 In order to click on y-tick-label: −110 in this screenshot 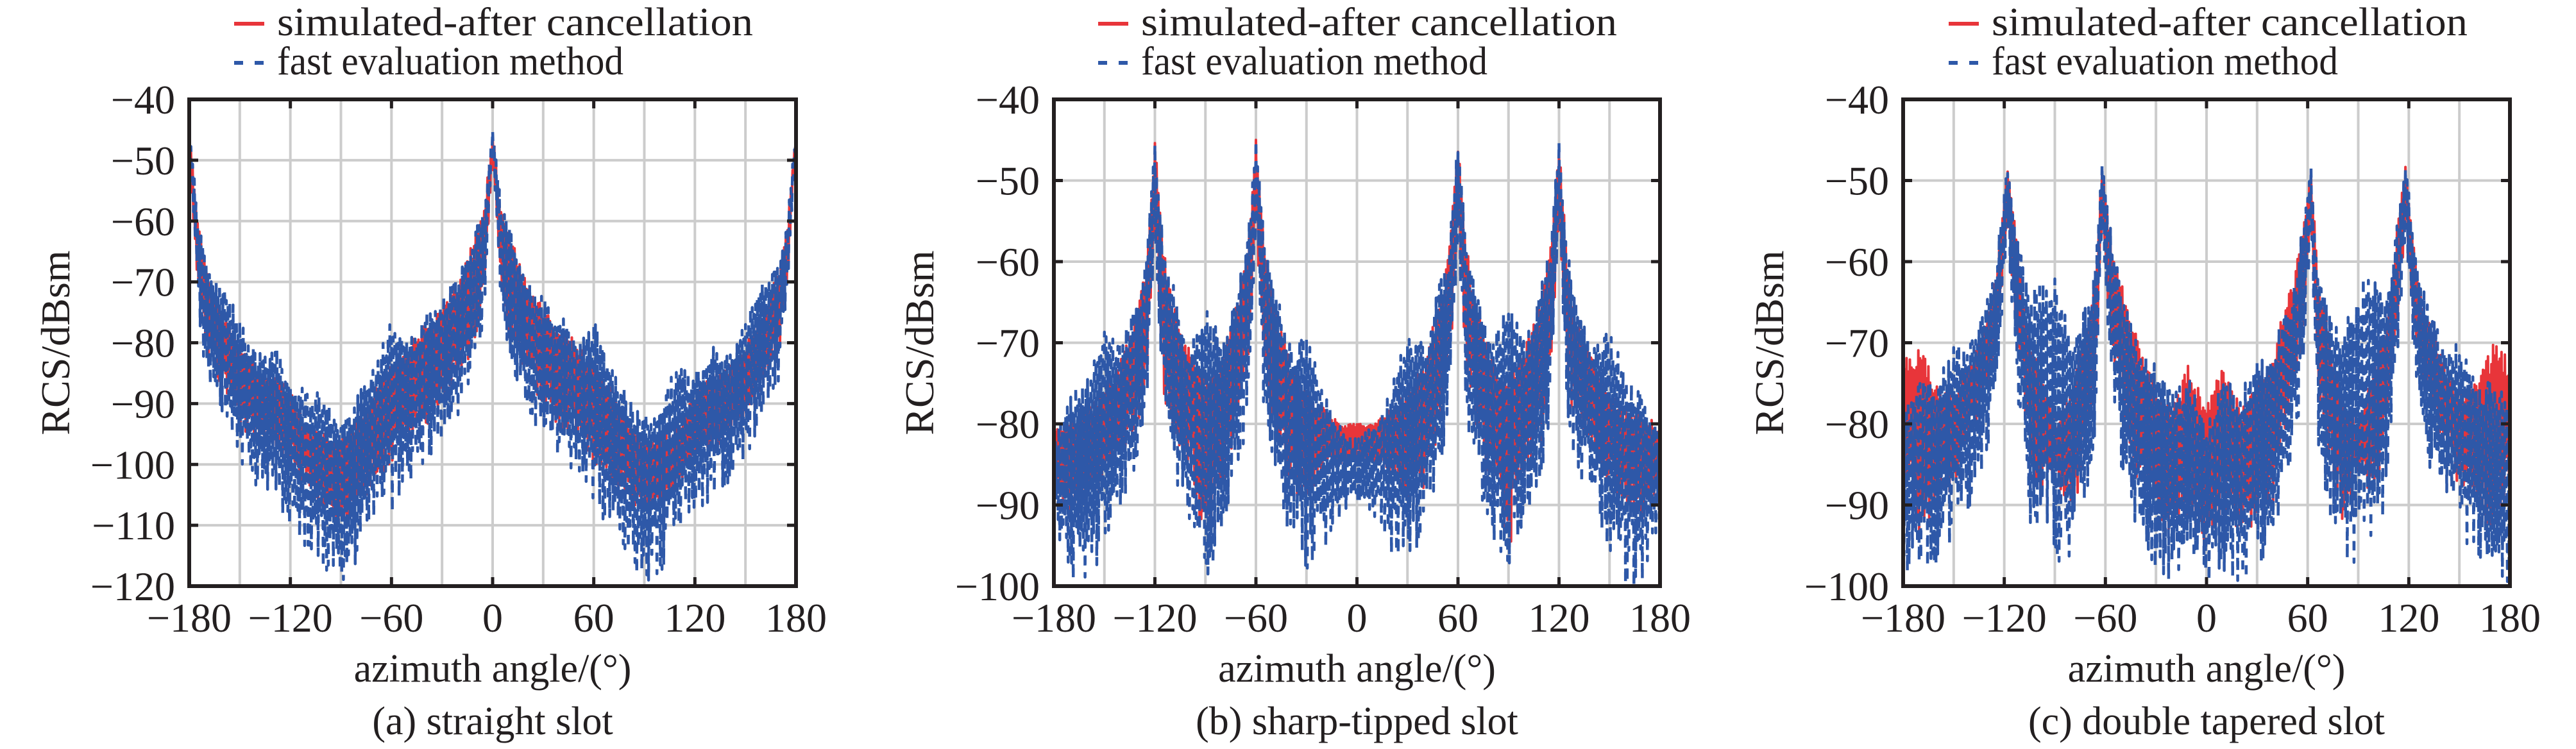, I will do `click(133, 525)`.